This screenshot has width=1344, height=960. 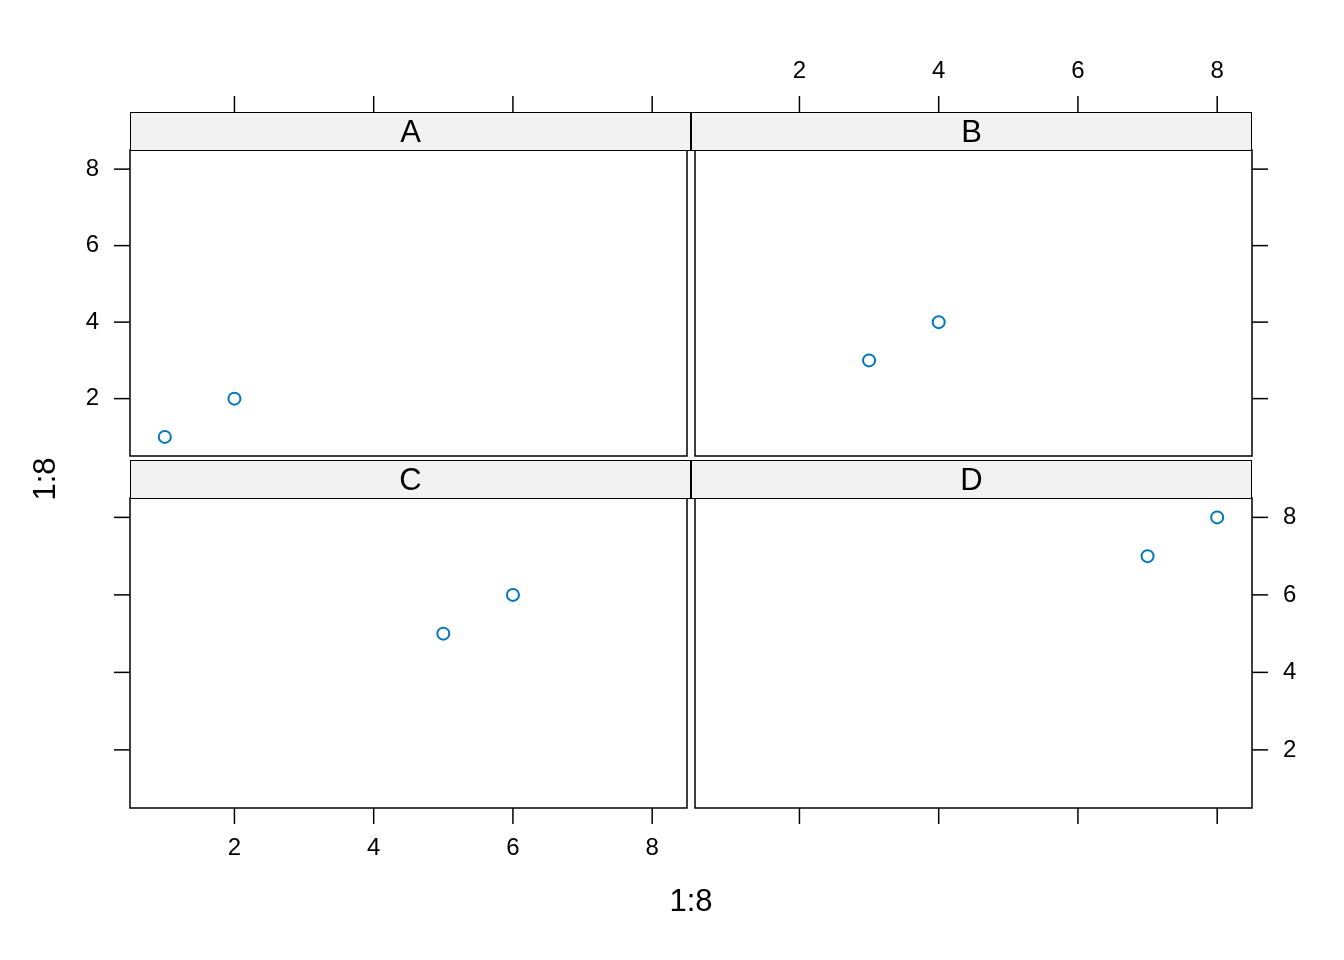 What do you see at coordinates (410, 479) in the screenshot?
I see `chart-title: C` at bounding box center [410, 479].